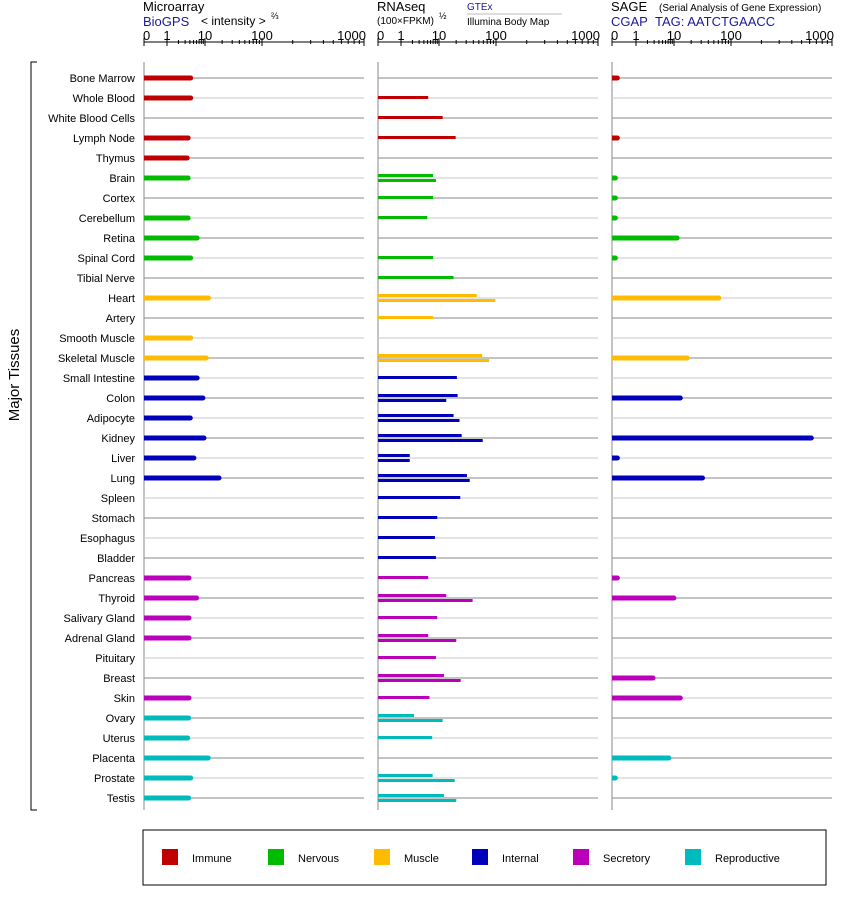 The height and width of the screenshot is (900, 842). I want to click on cgap-link: CGAP, so click(629, 21).